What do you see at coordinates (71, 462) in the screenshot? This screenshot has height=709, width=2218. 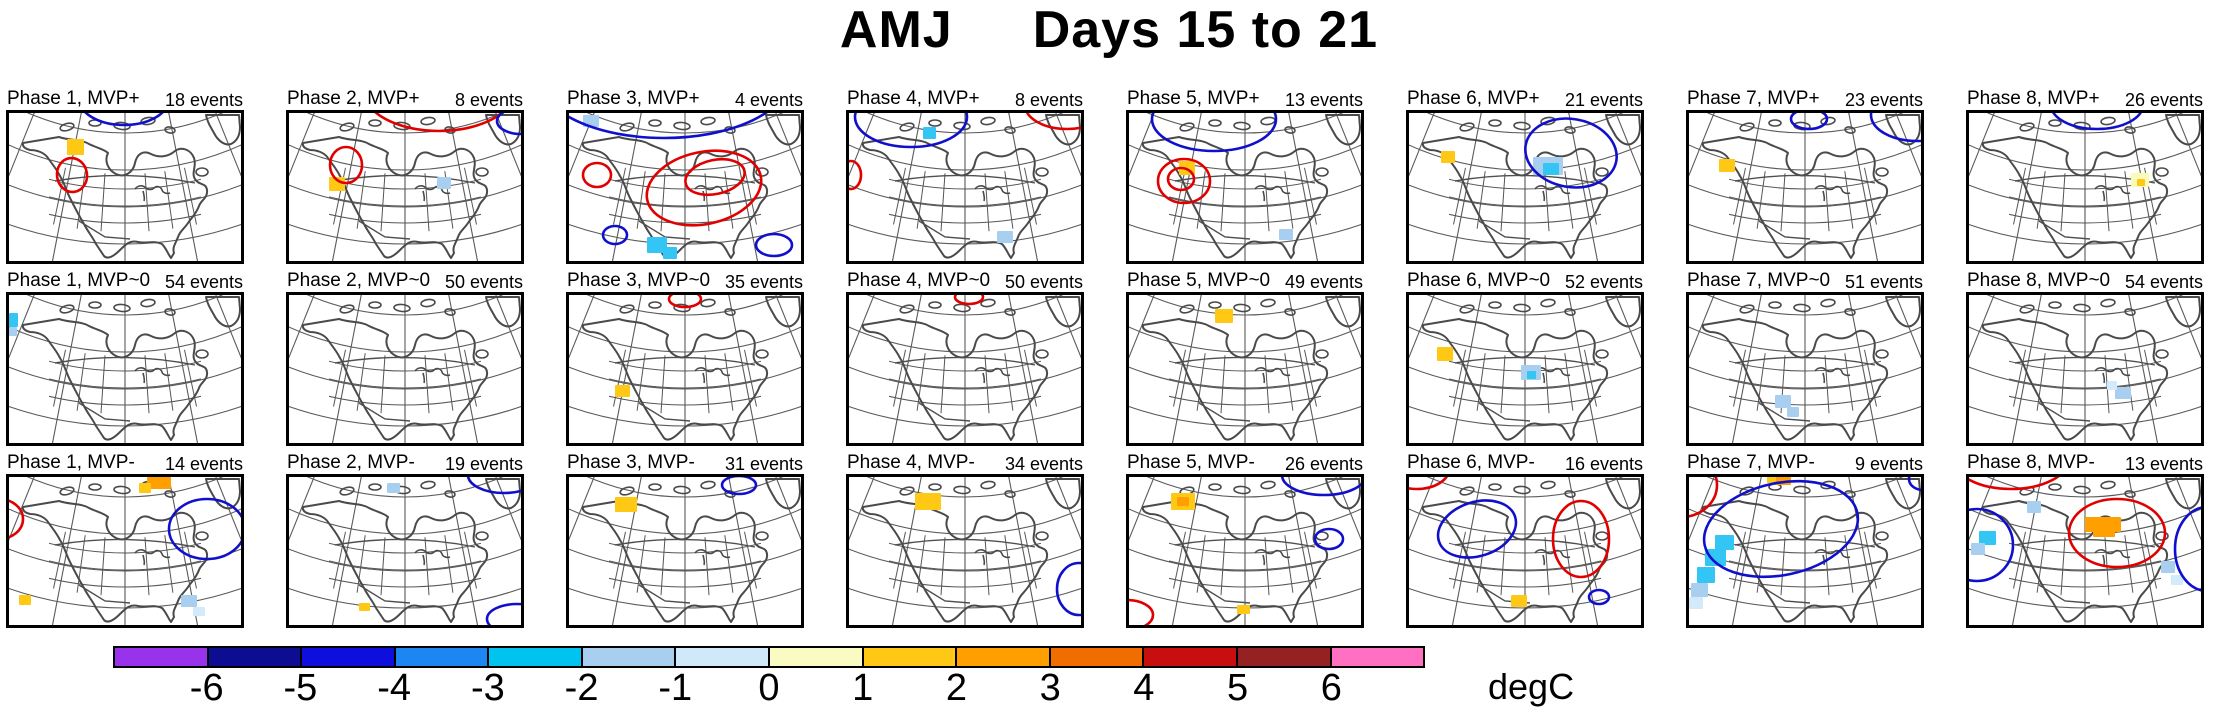 I see `panel-label: Phase 1, MVP-` at bounding box center [71, 462].